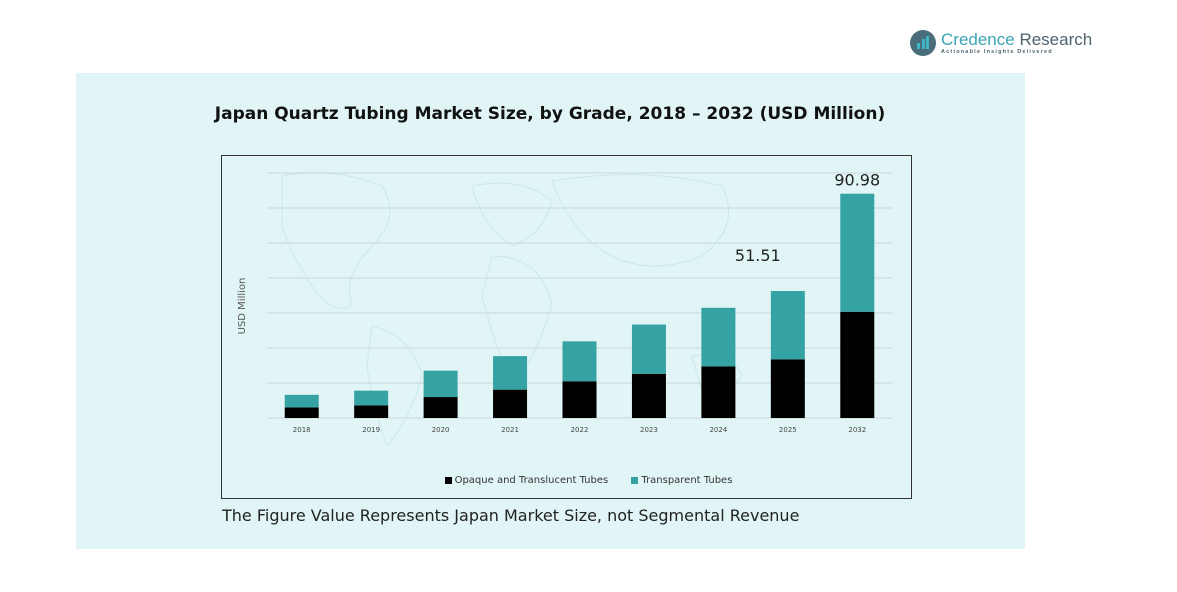 This screenshot has height=592, width=1177. What do you see at coordinates (510, 430) in the screenshot?
I see `x-tick-label: 2021` at bounding box center [510, 430].